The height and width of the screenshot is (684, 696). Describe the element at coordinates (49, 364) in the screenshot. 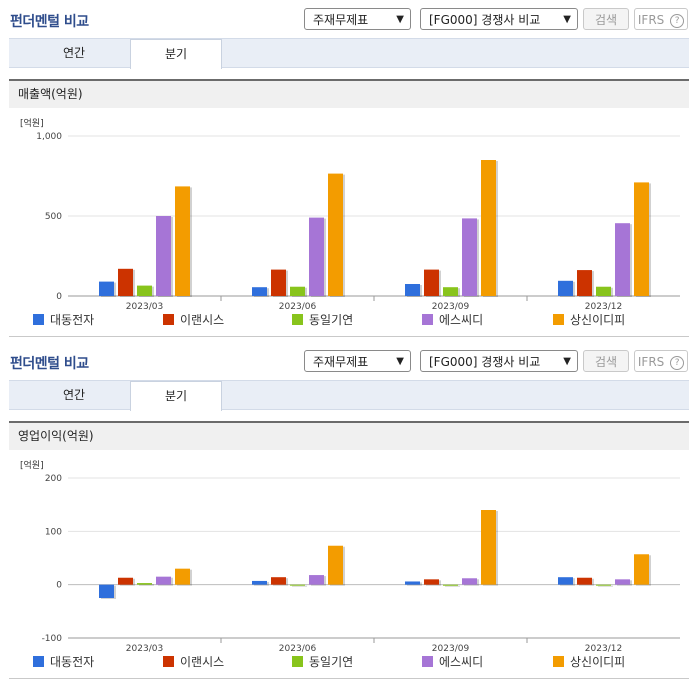

I see `panel-title: 펀더멘털 비교` at that location.